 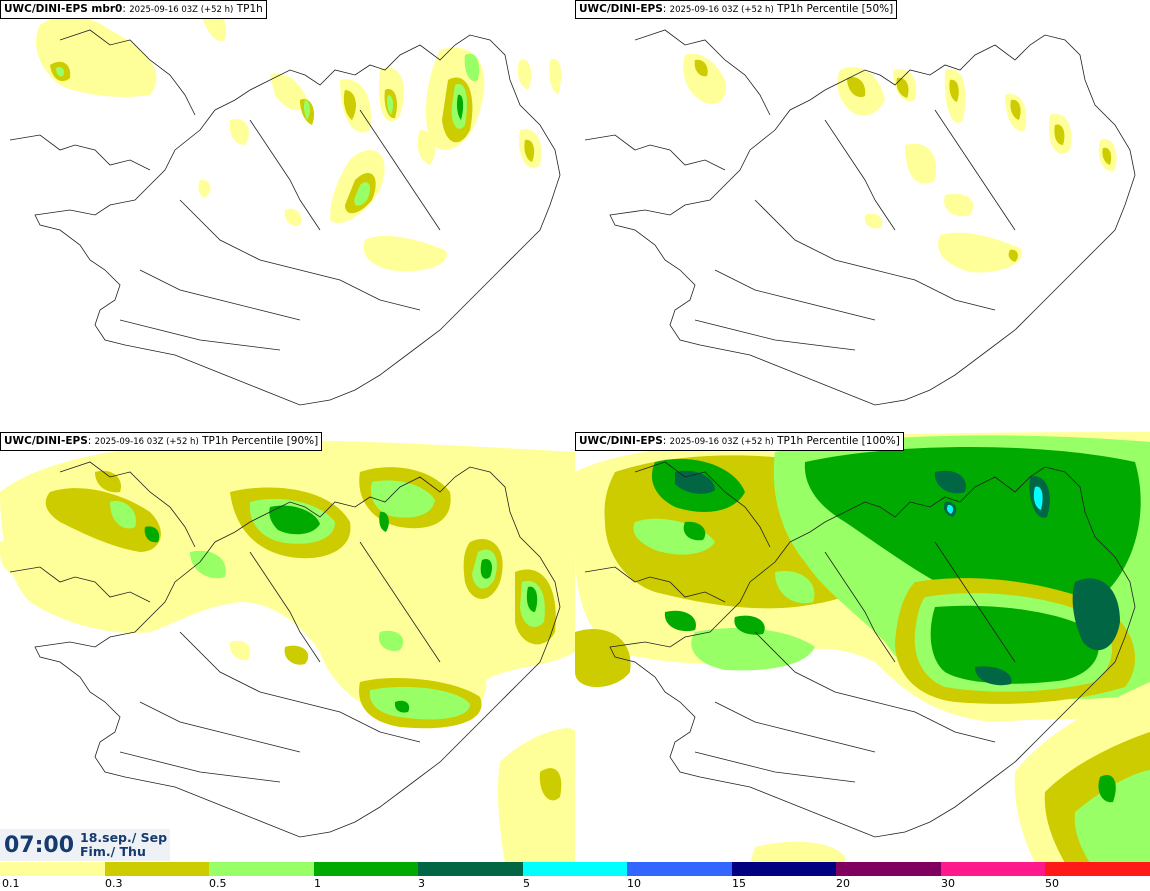 I want to click on valid-time-box: 07:00 18.sep./ Sep Fim./ Thu, so click(x=85, y=845).